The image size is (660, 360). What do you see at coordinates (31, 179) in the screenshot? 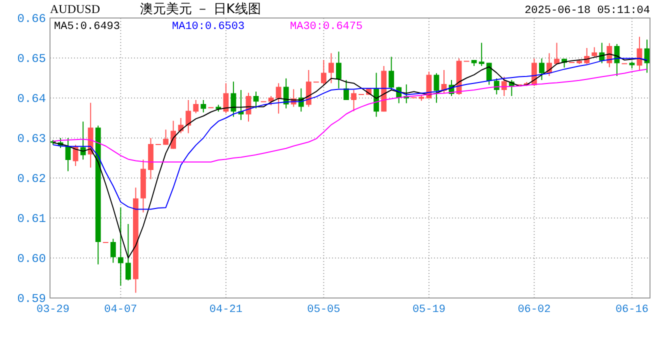
I see `y-tick-label: 0.62` at bounding box center [31, 179].